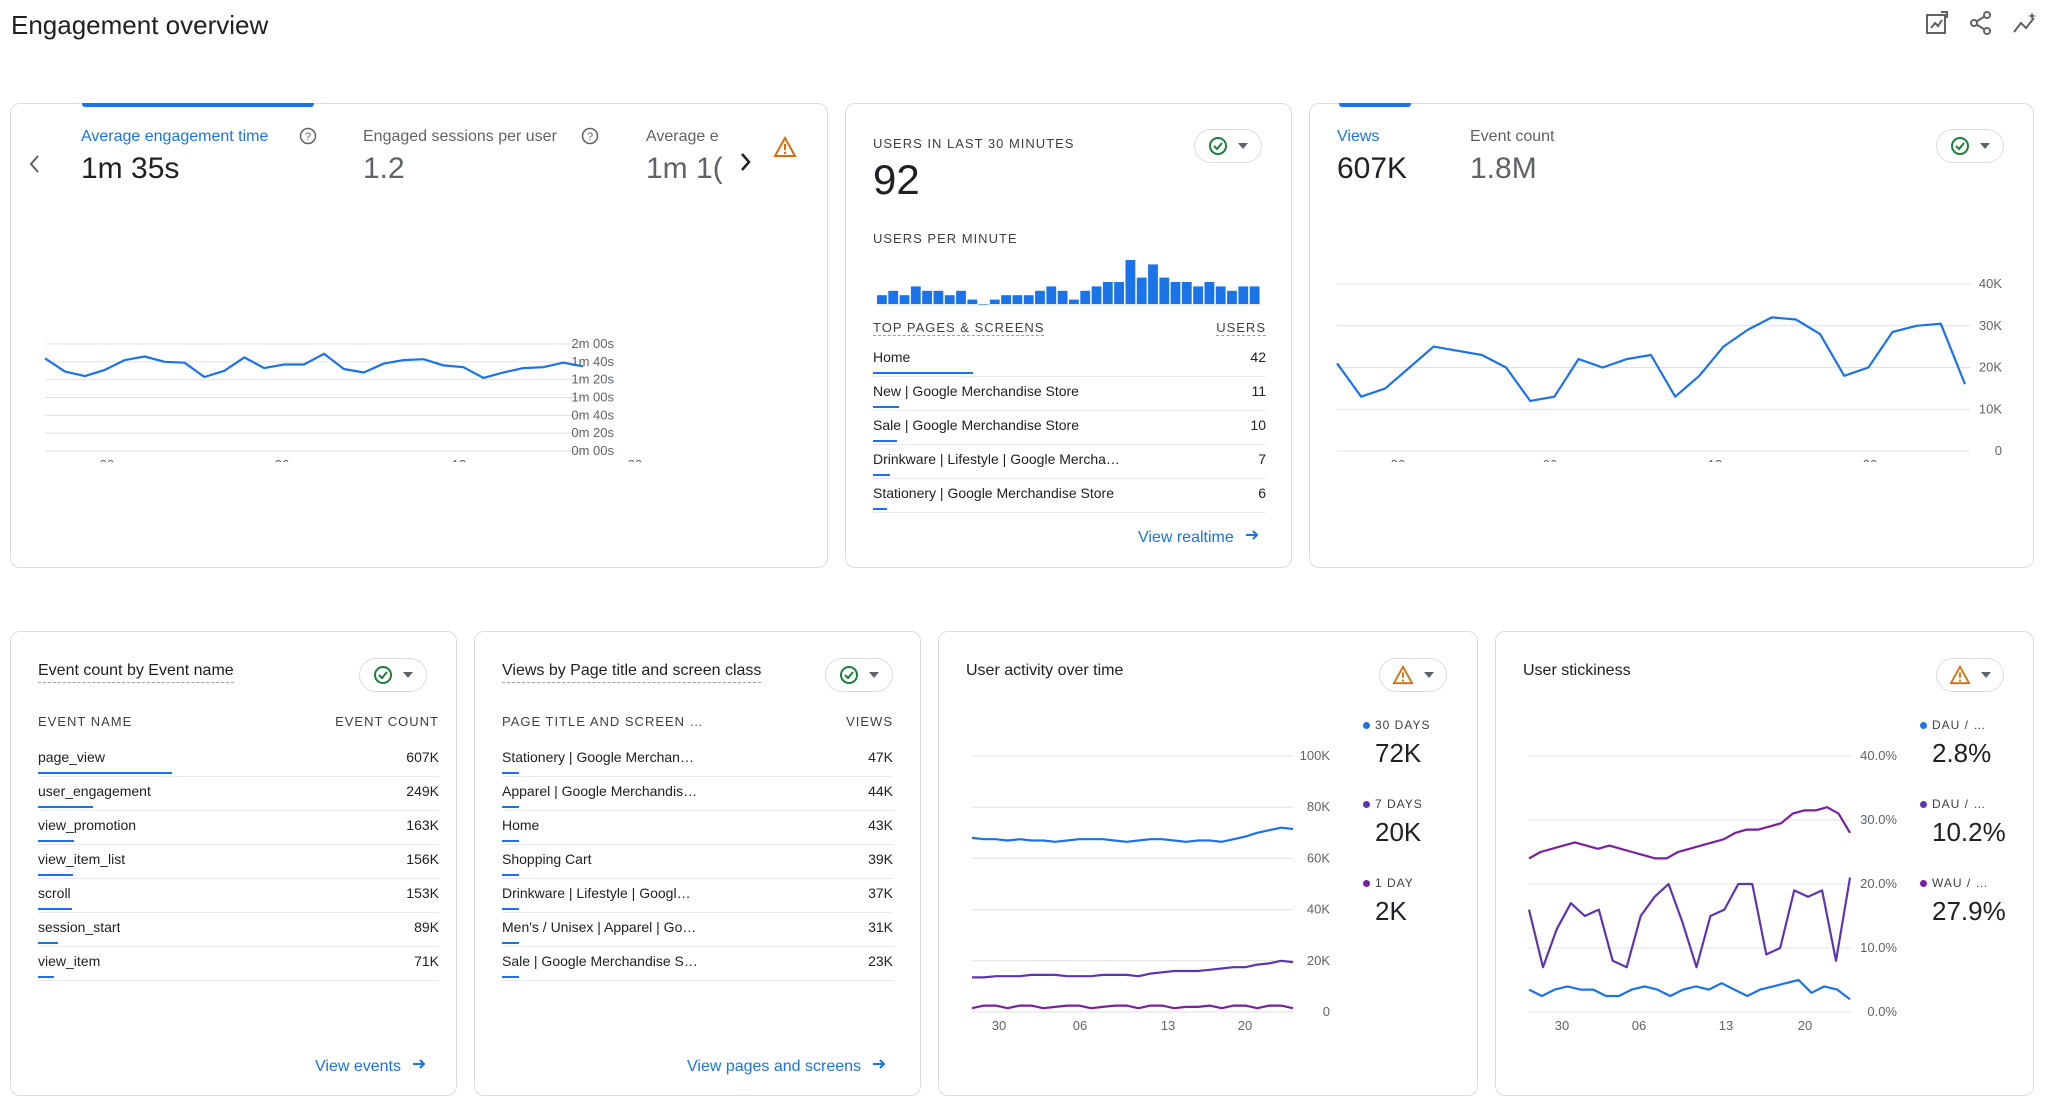  I want to click on table-row: Drinkware | Lifestyle | Googl… 37K, so click(697, 896).